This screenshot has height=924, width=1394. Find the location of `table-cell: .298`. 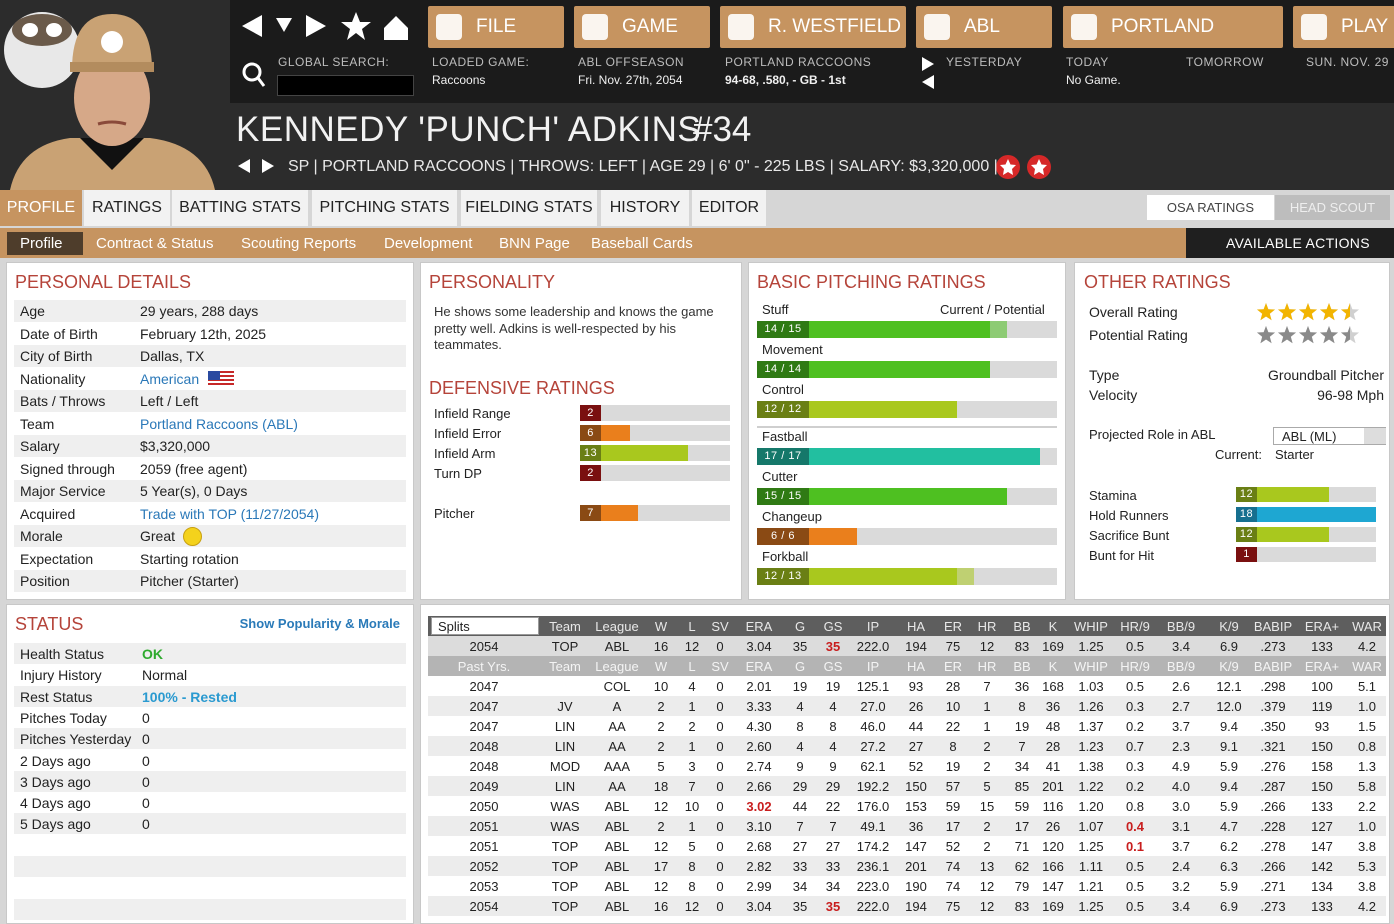

table-cell: .298 is located at coordinates (1273, 686).